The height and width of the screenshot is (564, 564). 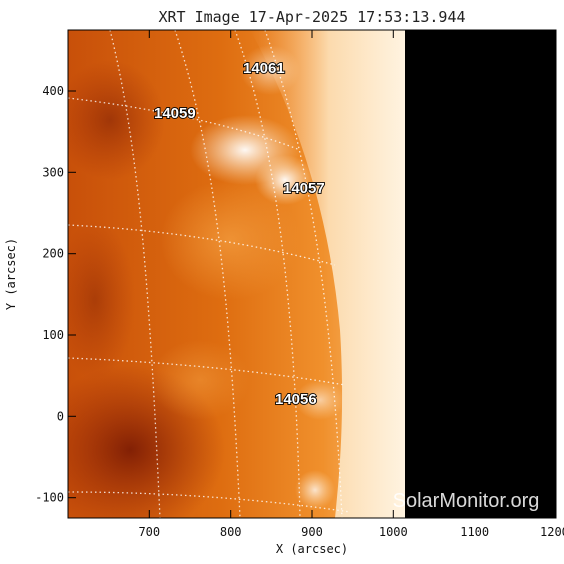 What do you see at coordinates (312, 532) in the screenshot?
I see `x-tick-label: 900` at bounding box center [312, 532].